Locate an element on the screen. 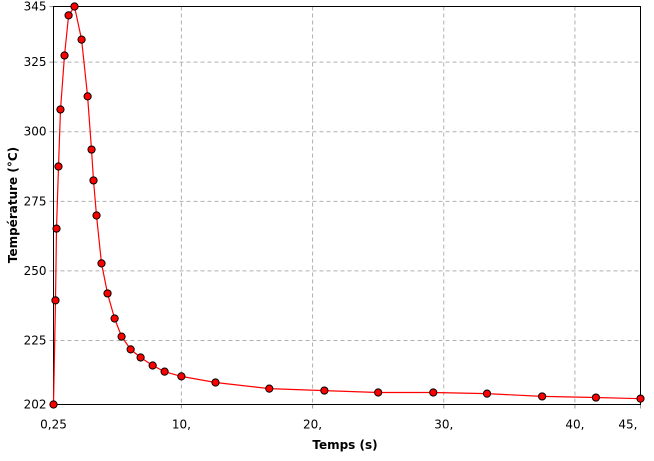 The image size is (654, 461). y-axis: 202 225 250 275 300 325 345 is located at coordinates (39, 206).